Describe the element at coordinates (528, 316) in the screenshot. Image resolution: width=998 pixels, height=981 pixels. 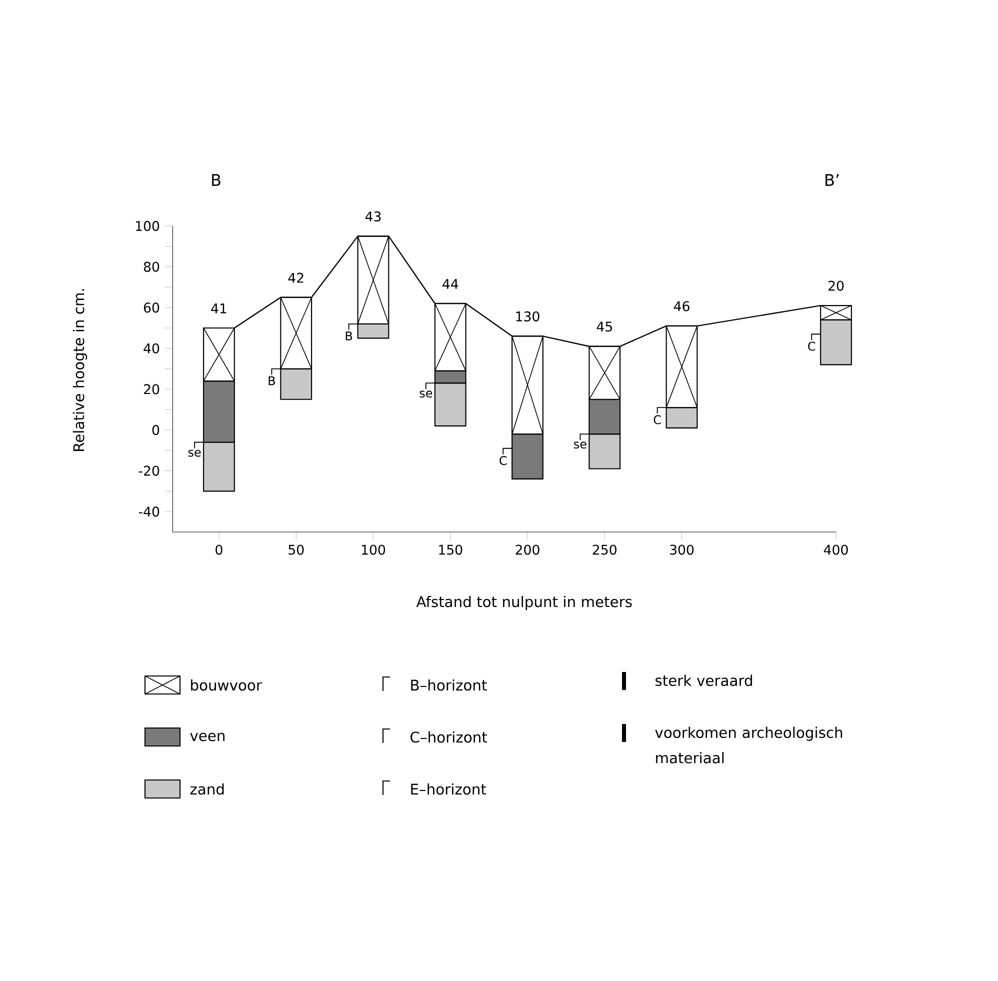
I see `annotation: 130` at that location.